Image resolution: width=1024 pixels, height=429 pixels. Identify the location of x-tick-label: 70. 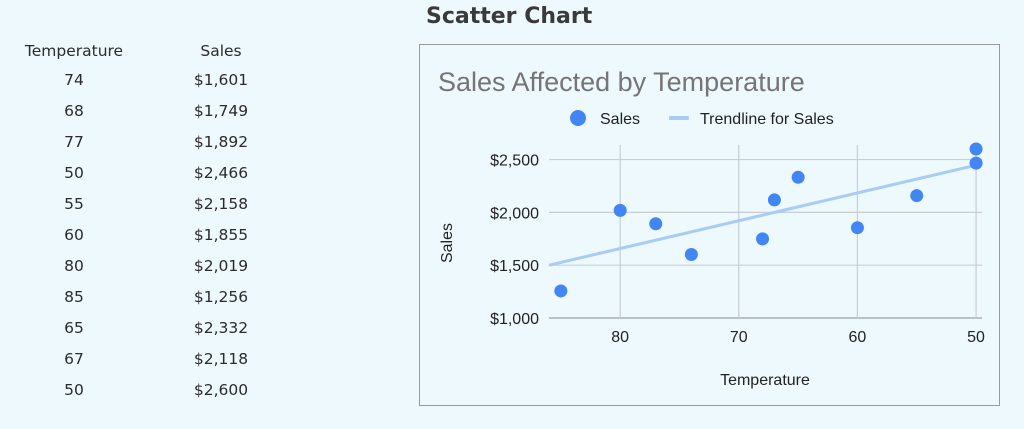
(739, 337).